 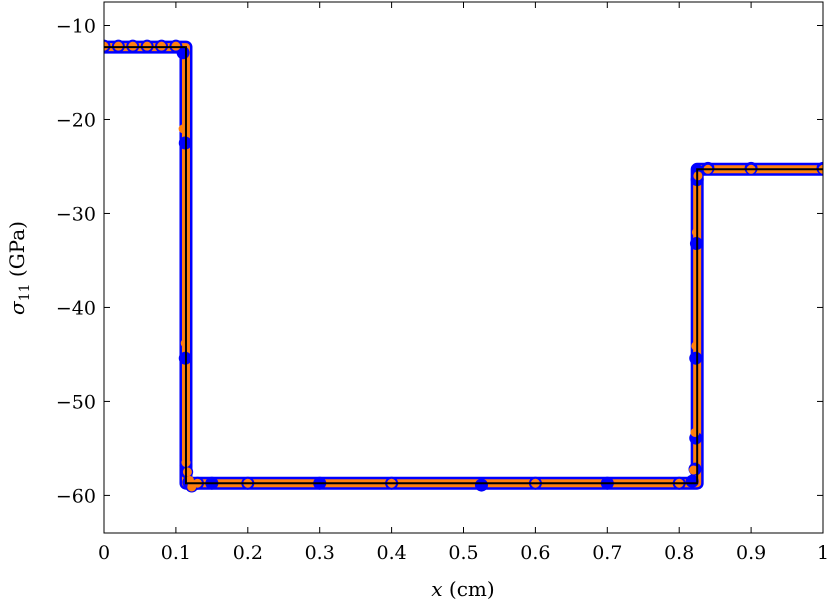 I want to click on x-tick-label: 1, so click(x=823, y=553).